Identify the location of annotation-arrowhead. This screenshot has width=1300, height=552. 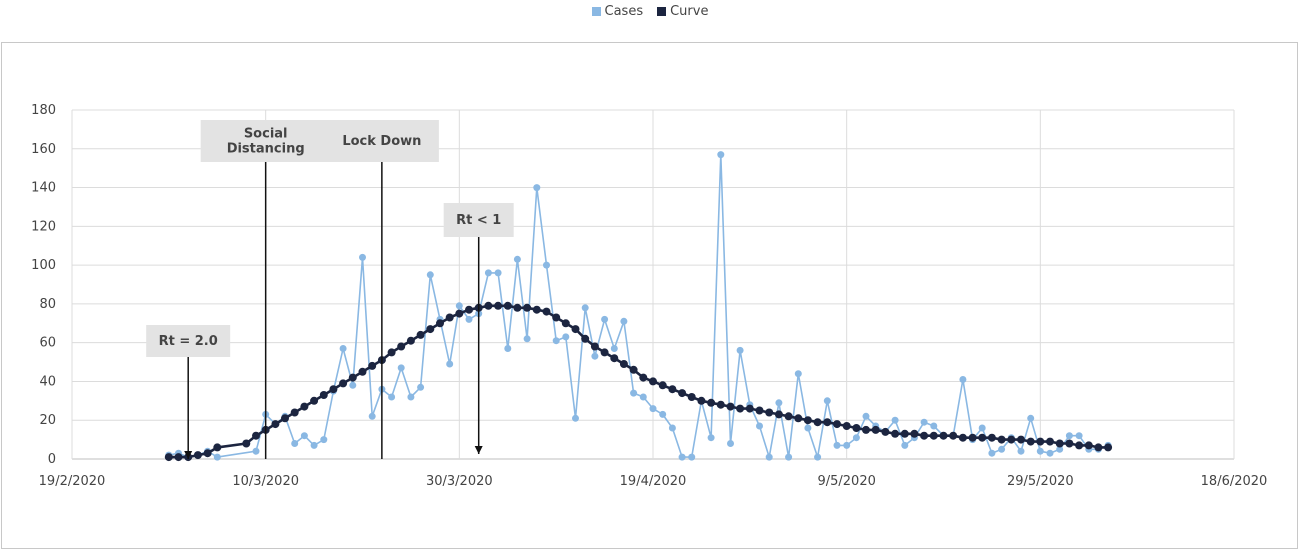
(188, 455).